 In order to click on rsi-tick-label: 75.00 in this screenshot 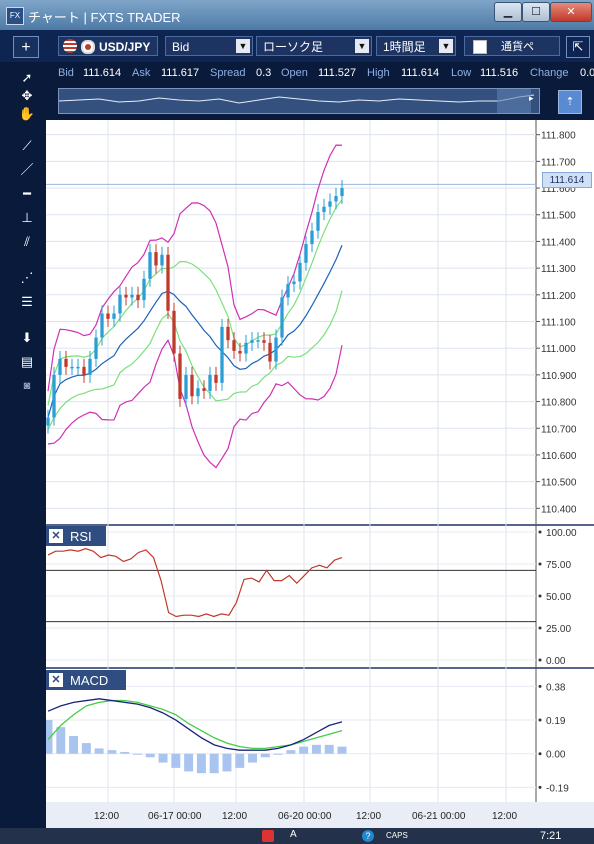, I will do `click(558, 565)`.